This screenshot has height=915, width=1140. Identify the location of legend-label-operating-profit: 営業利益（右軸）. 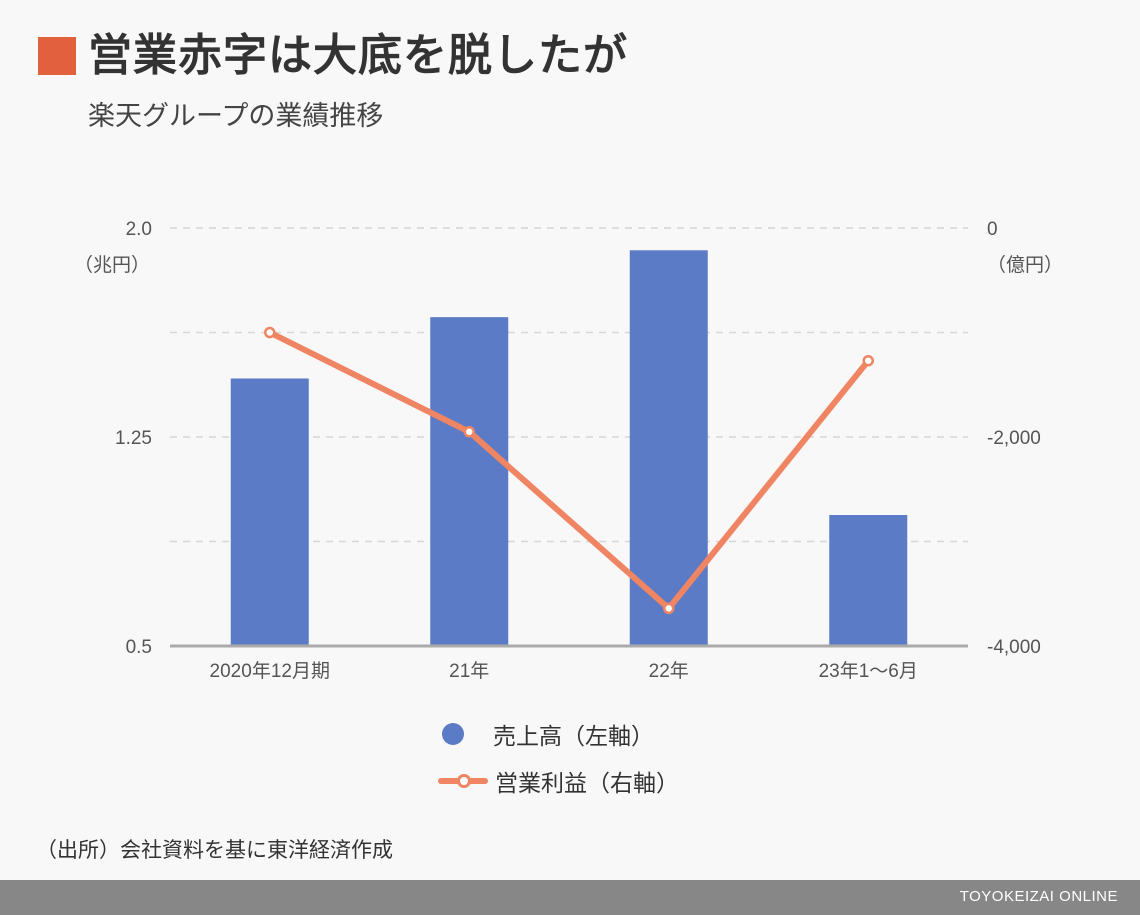
(587, 784).